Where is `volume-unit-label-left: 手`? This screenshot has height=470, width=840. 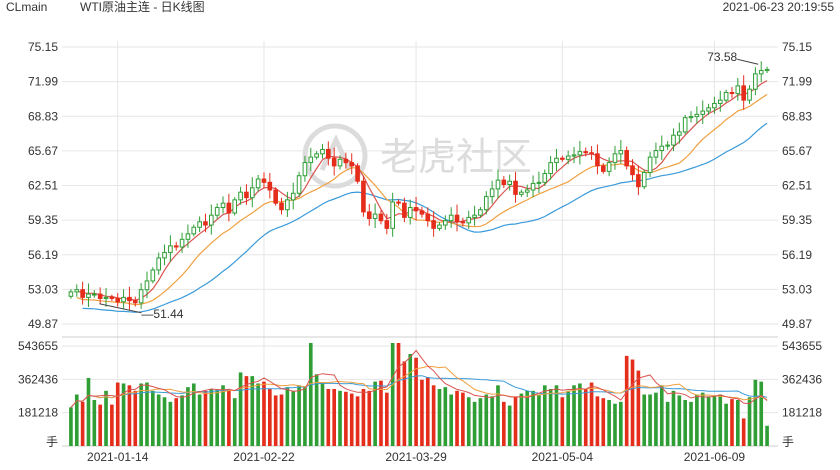
volume-unit-label-left: 手 is located at coordinates (52, 442).